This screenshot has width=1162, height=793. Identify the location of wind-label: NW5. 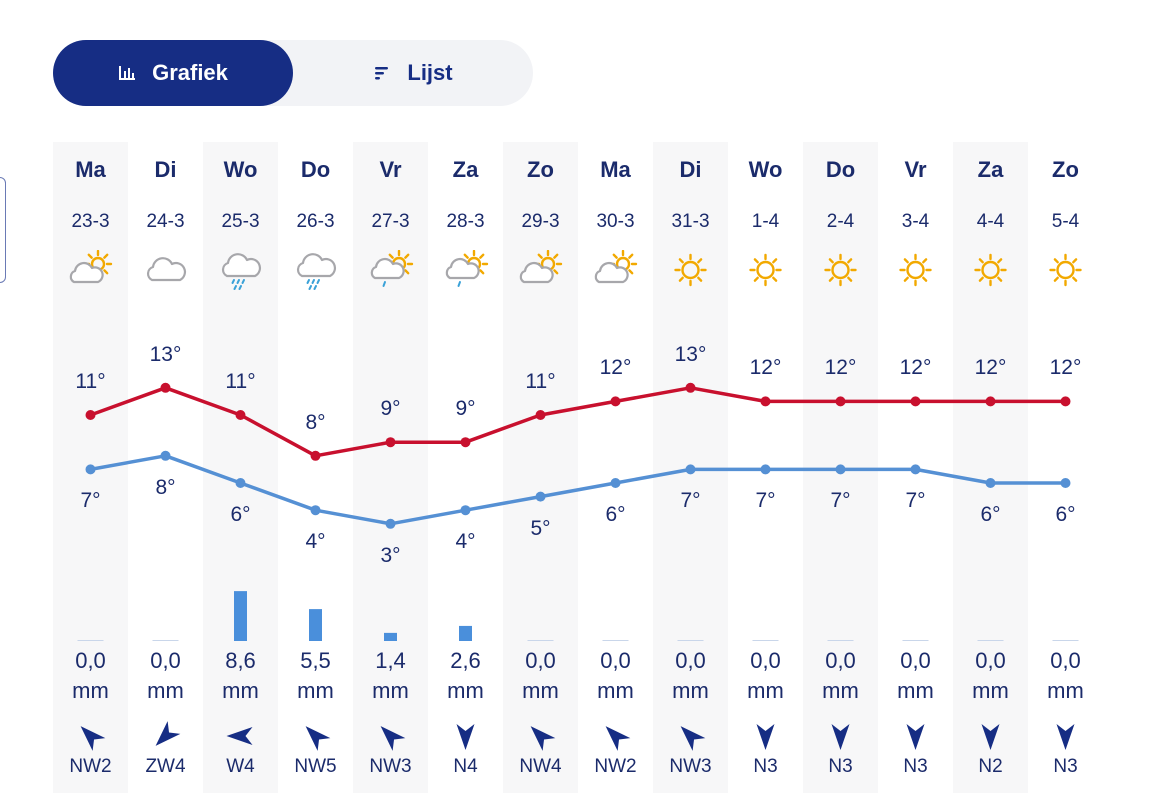
(315, 766).